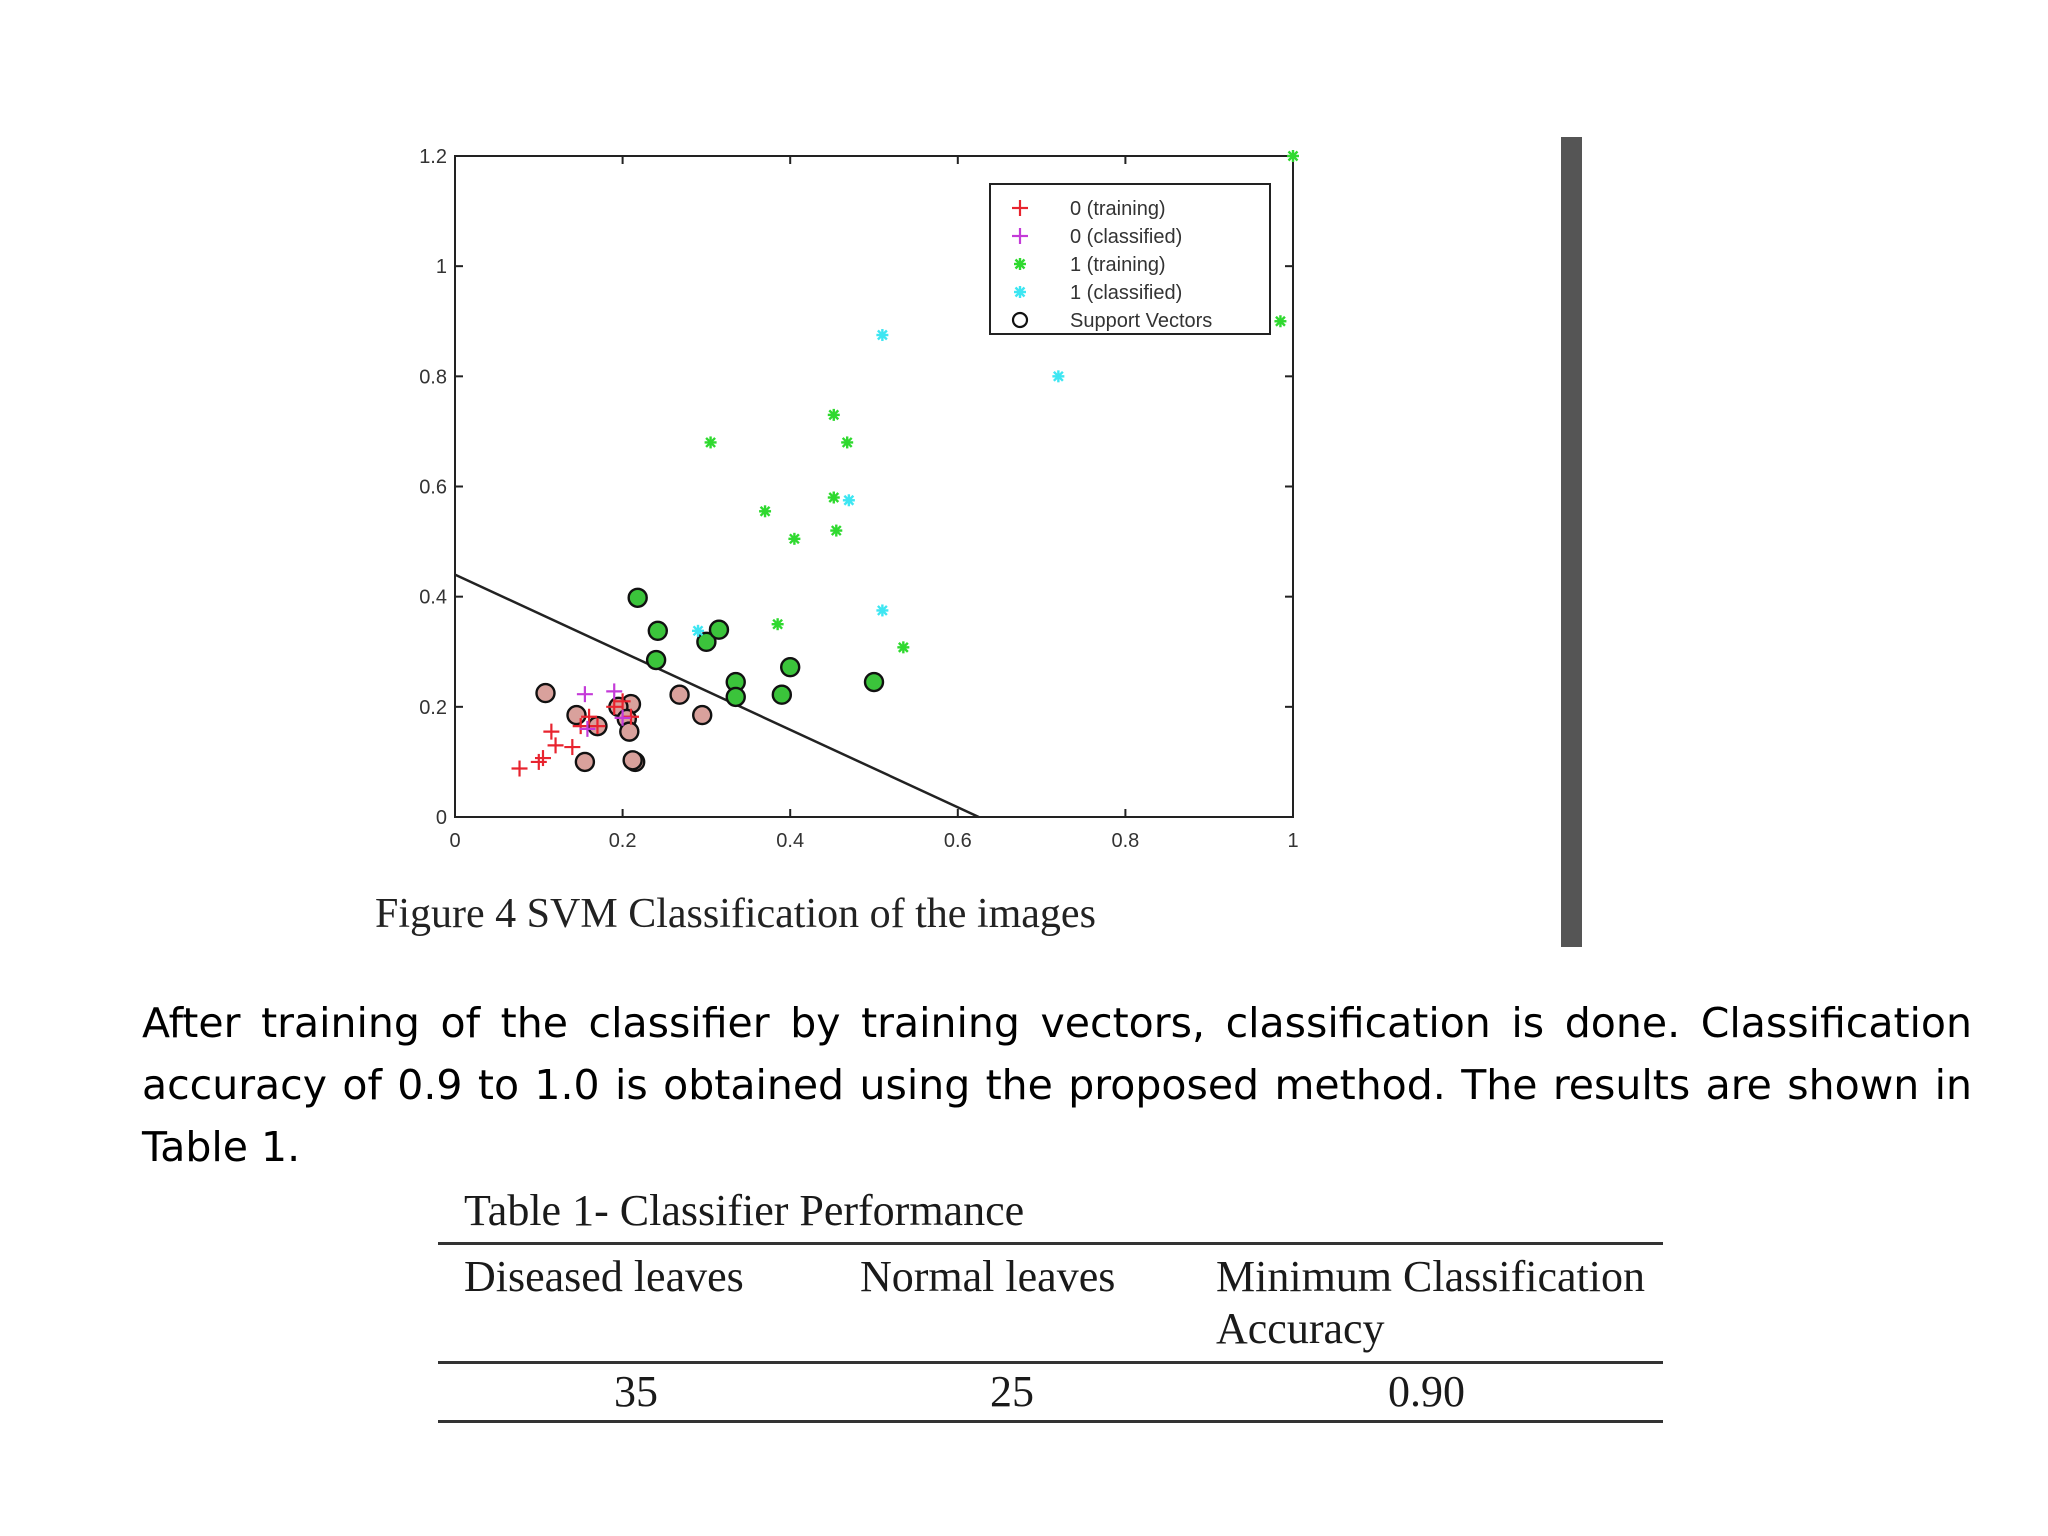 The image size is (2048, 1536). I want to click on x-tick-label: 0.4, so click(790, 840).